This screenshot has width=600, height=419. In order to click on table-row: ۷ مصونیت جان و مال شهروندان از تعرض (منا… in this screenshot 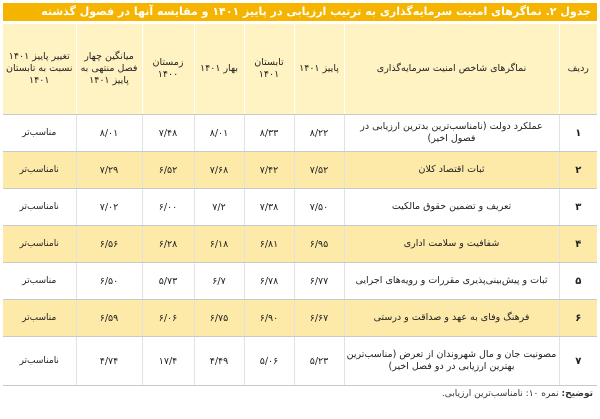, I will do `click(300, 361)`.